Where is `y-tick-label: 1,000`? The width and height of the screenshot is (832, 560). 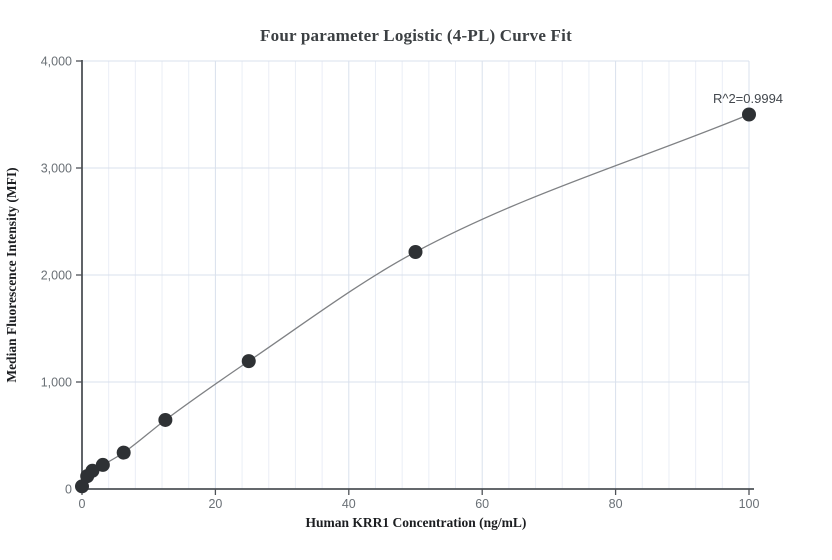
y-tick-label: 1,000 is located at coordinates (56, 383).